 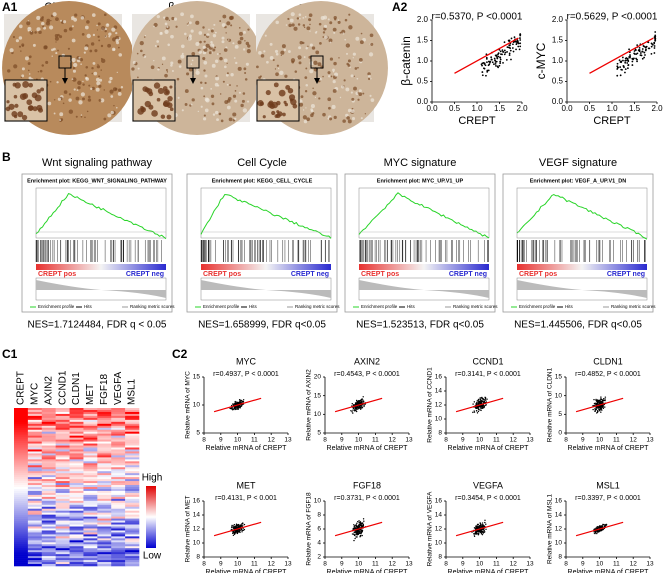 I want to click on y-tick-label: 1.0, so click(x=423, y=60).